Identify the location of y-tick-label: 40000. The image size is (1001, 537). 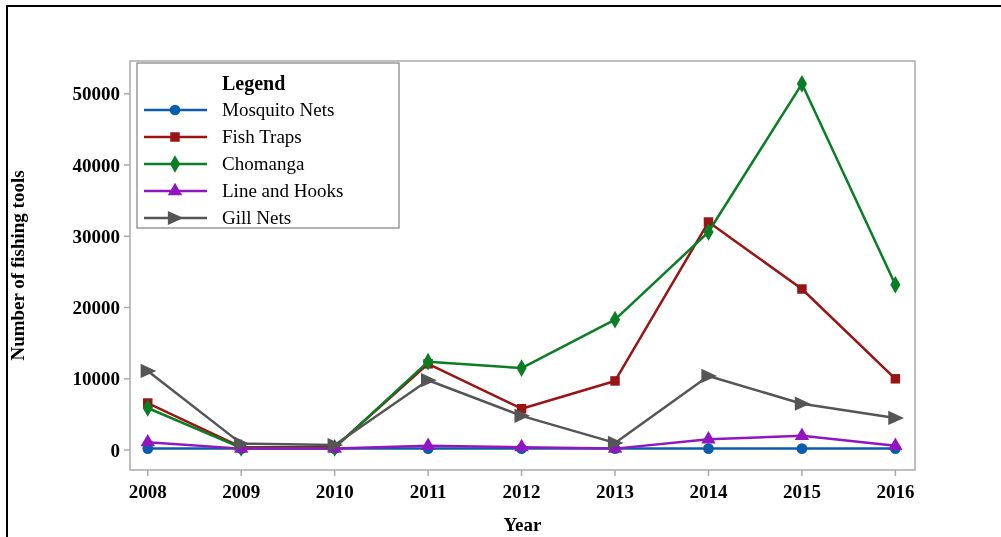
(96, 165).